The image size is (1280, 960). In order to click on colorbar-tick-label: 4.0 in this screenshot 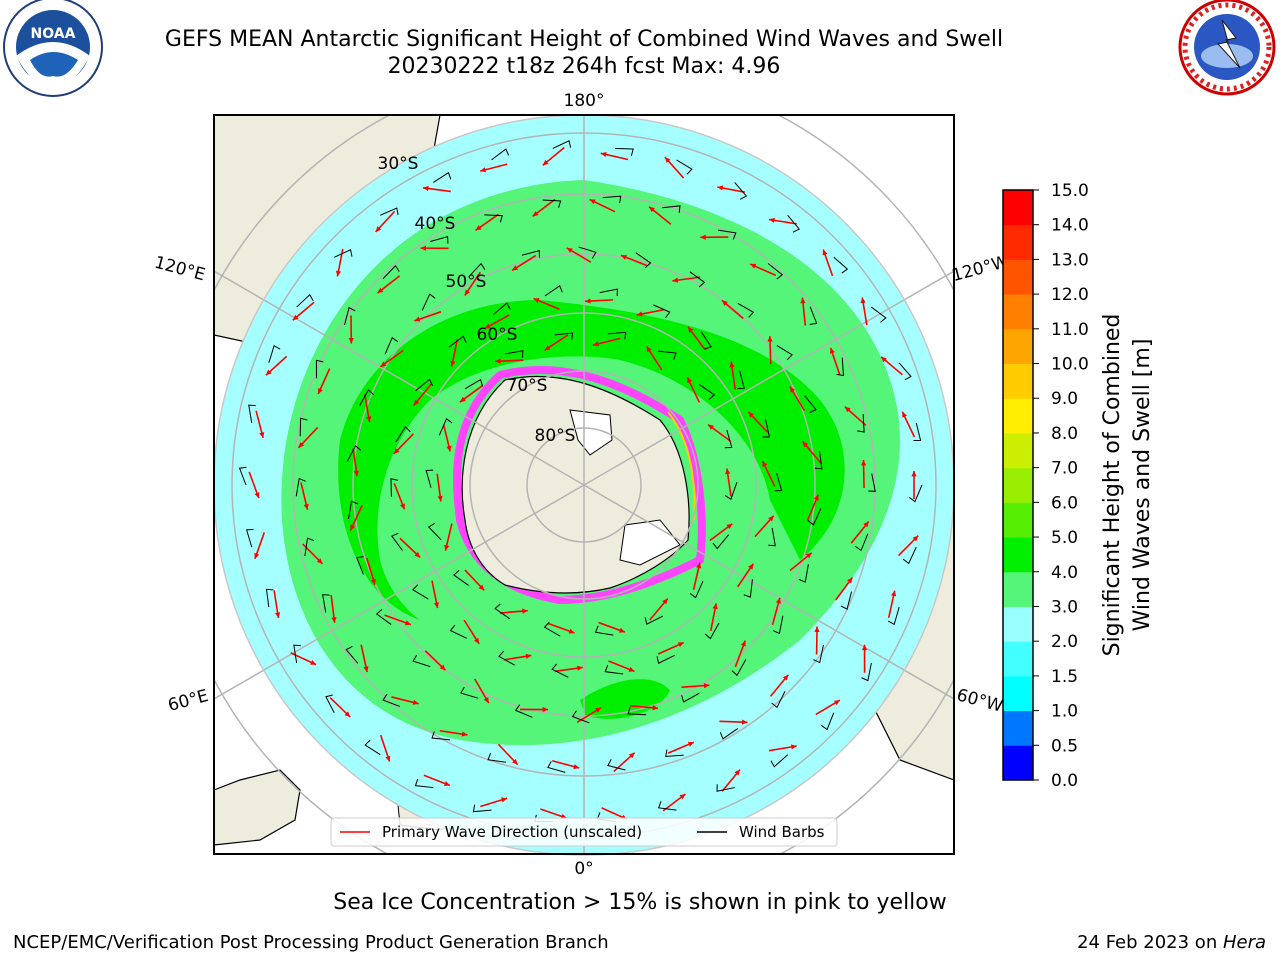, I will do `click(1064, 573)`.